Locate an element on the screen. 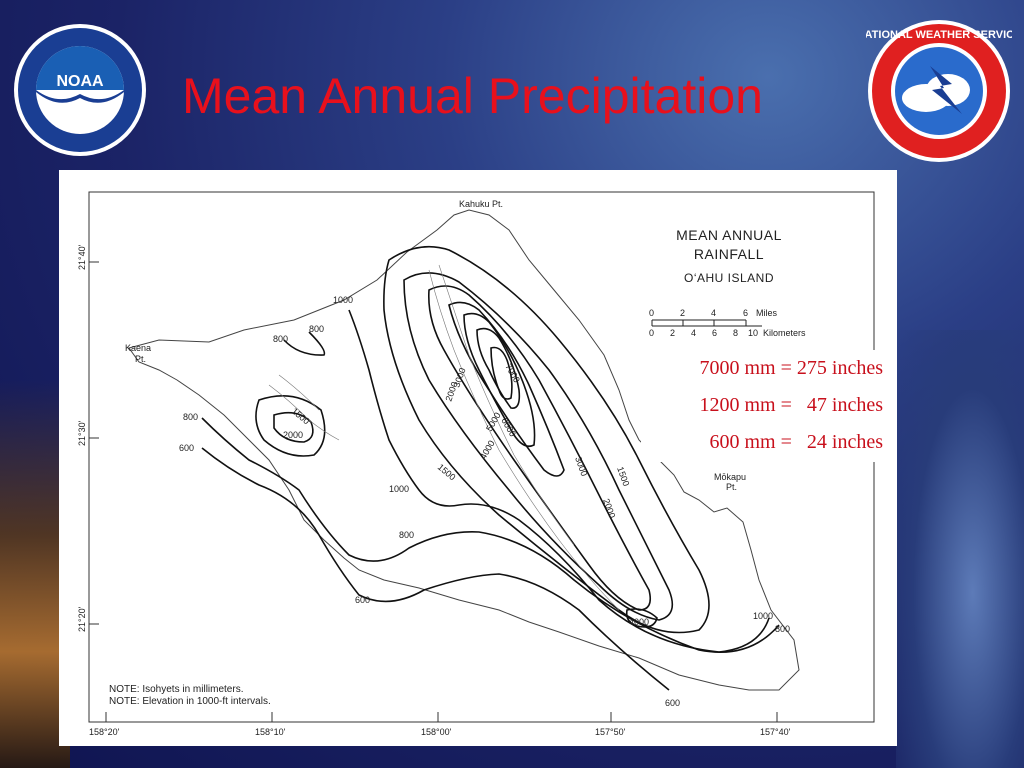  isohyet-600-west is located at coordinates (435, 569).